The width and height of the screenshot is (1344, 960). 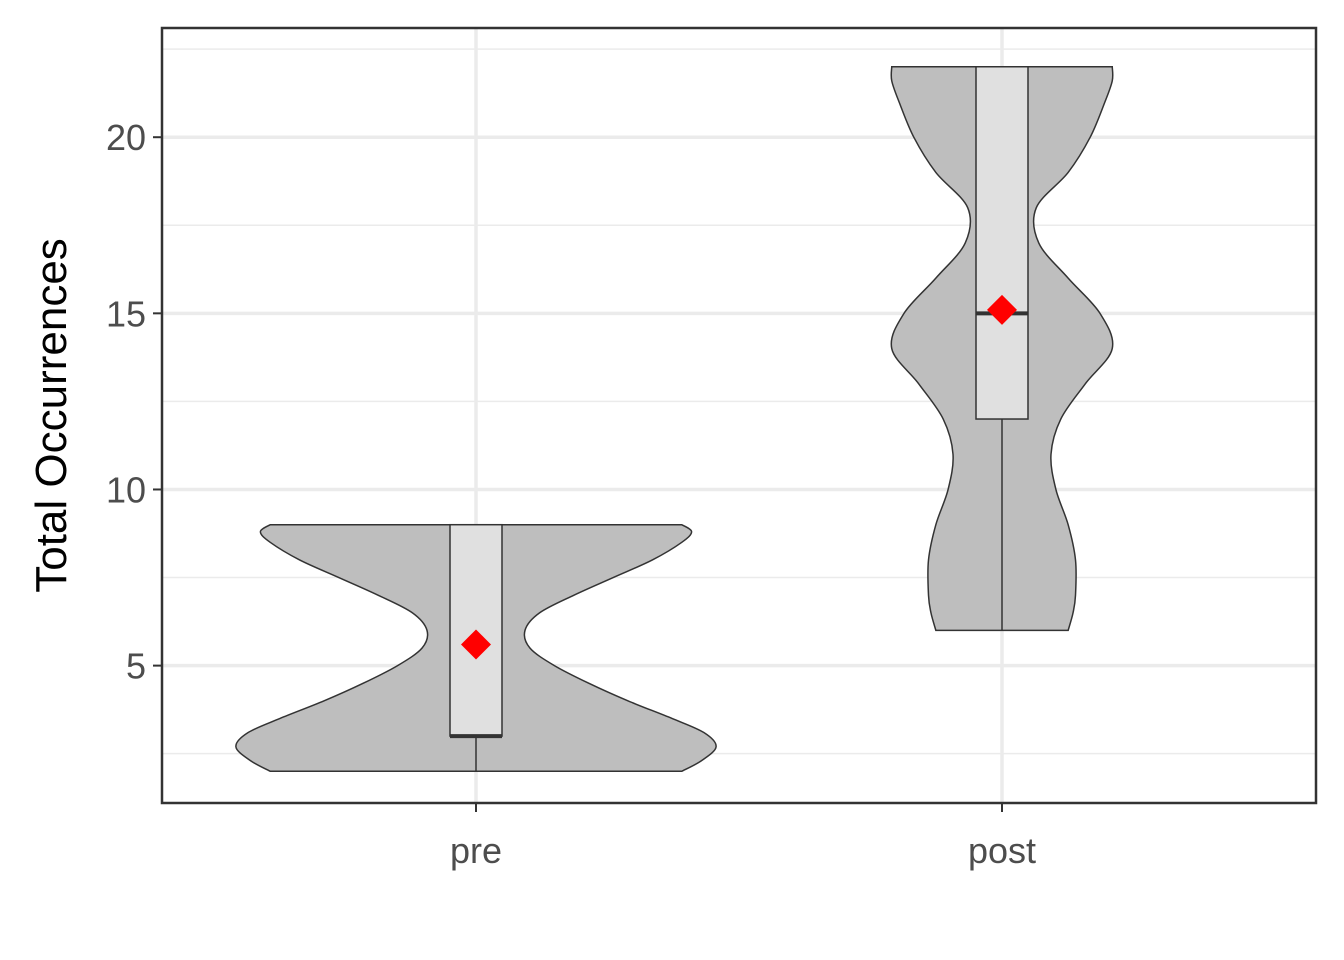 I want to click on x-tick-label-pre: pre, so click(x=476, y=850).